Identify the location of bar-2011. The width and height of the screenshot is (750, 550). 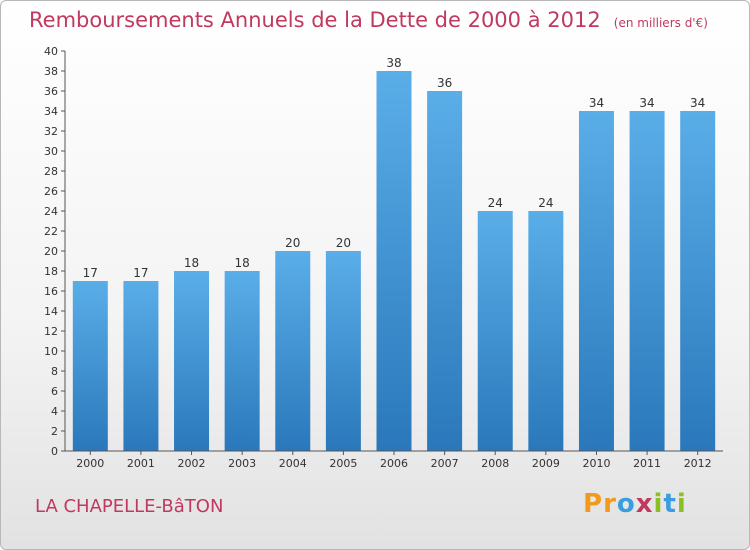
(647, 281).